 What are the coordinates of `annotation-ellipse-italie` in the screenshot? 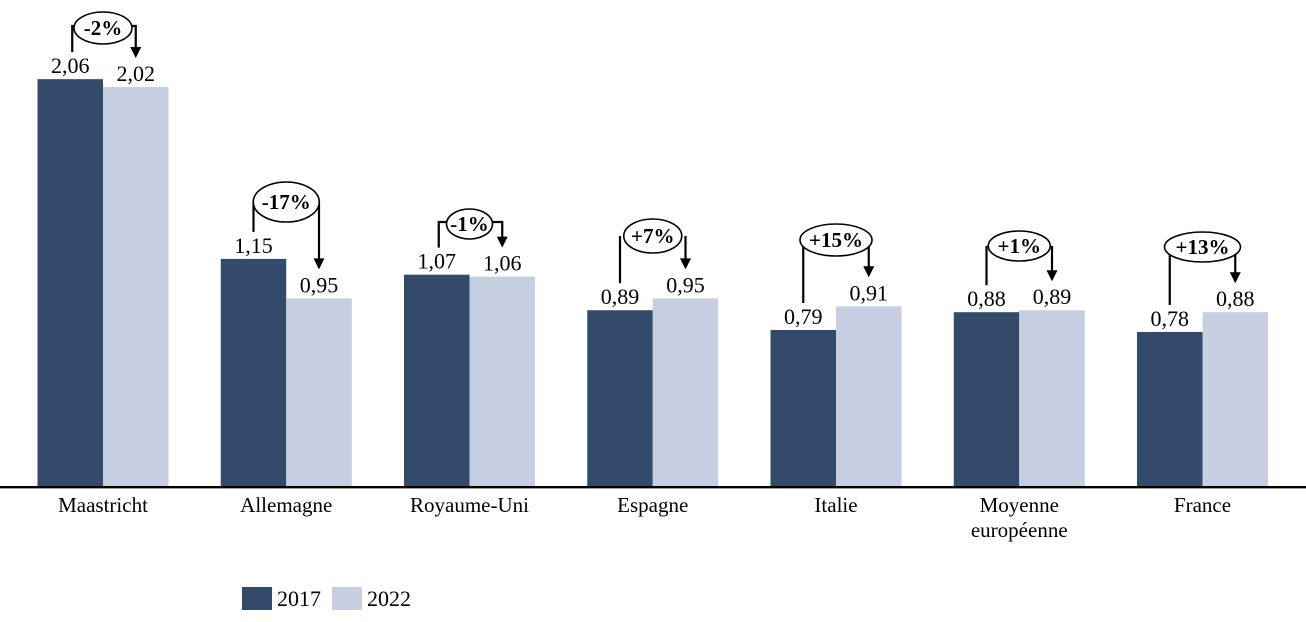 It's located at (836, 240).